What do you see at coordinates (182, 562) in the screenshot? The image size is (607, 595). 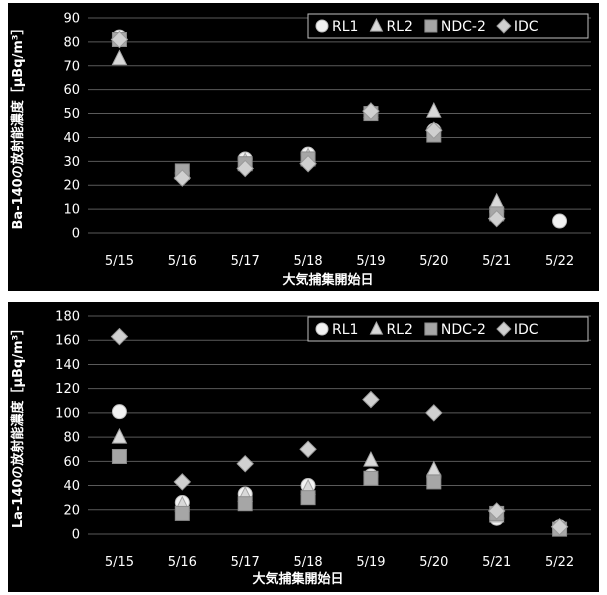 I see `chart2-x-tick-label: 5/16` at bounding box center [182, 562].